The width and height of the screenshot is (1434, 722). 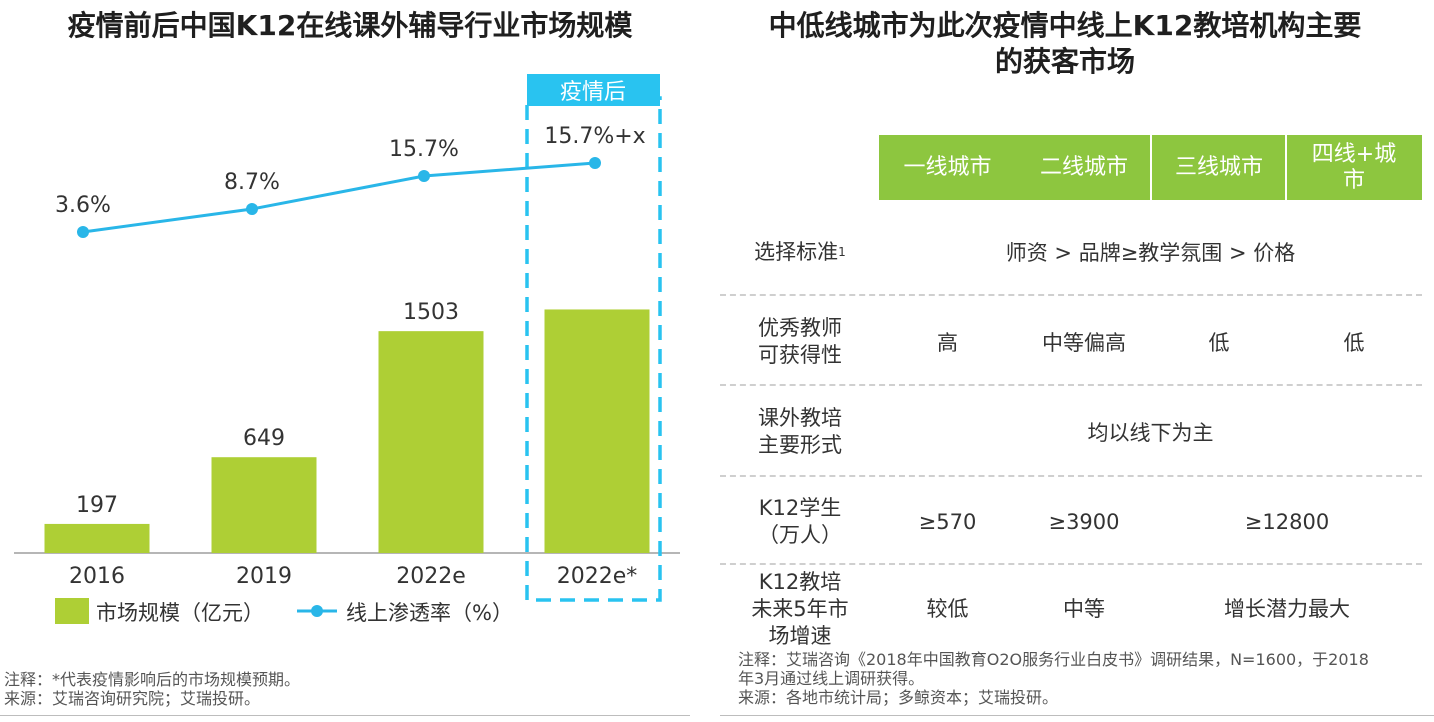 What do you see at coordinates (1065, 25) in the screenshot?
I see `right-title-line1: 中低线城市为此次疫情中线上K12教培机构主要` at bounding box center [1065, 25].